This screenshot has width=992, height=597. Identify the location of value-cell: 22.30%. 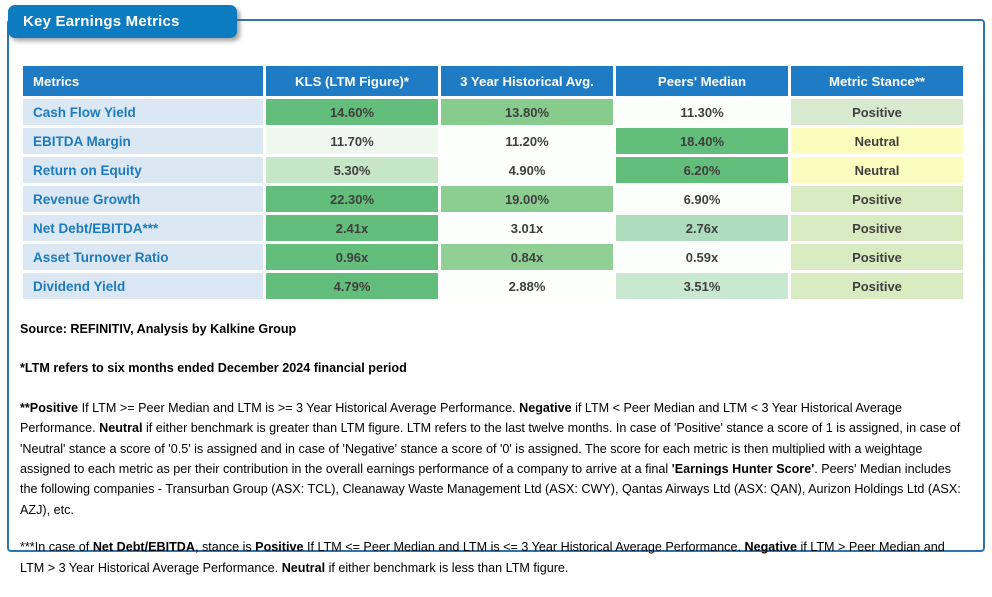
(352, 199).